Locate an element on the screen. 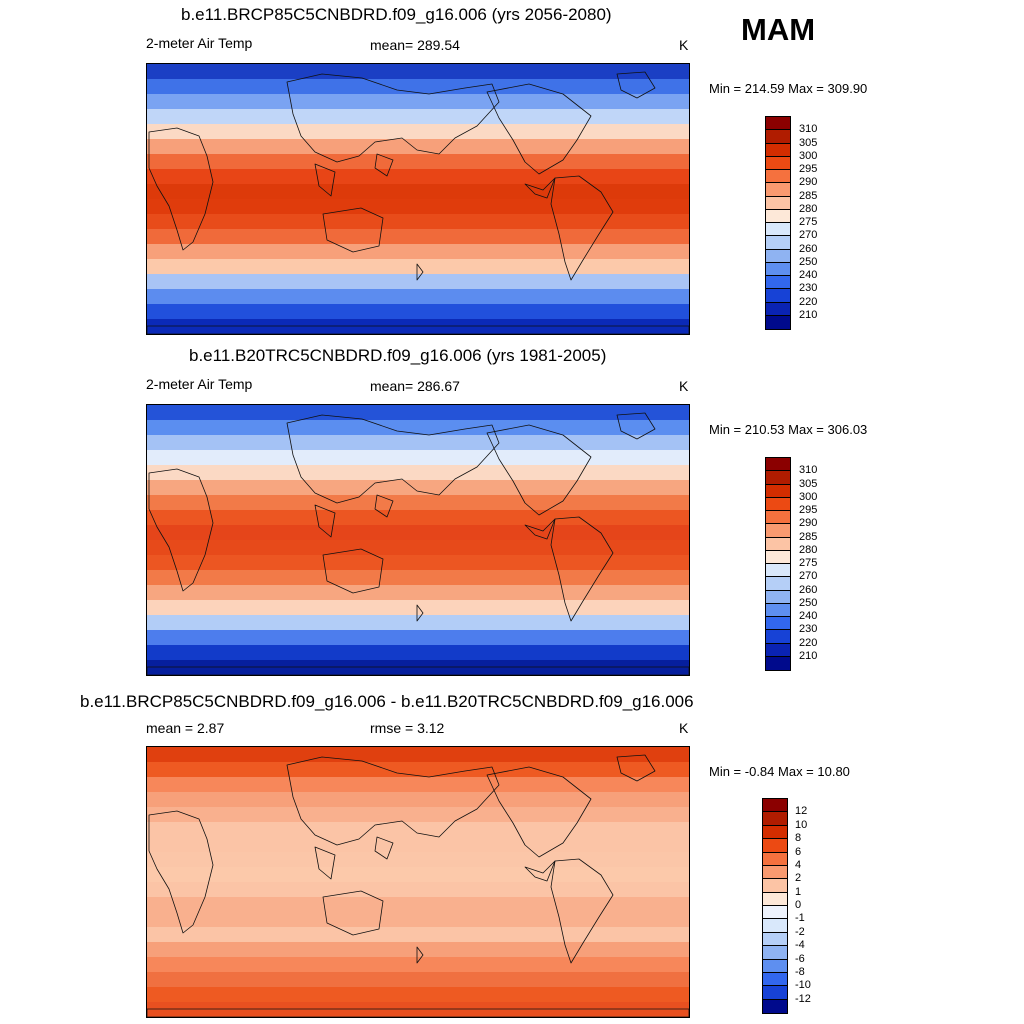 The image size is (1024, 1024). difference-map is located at coordinates (418, 882).